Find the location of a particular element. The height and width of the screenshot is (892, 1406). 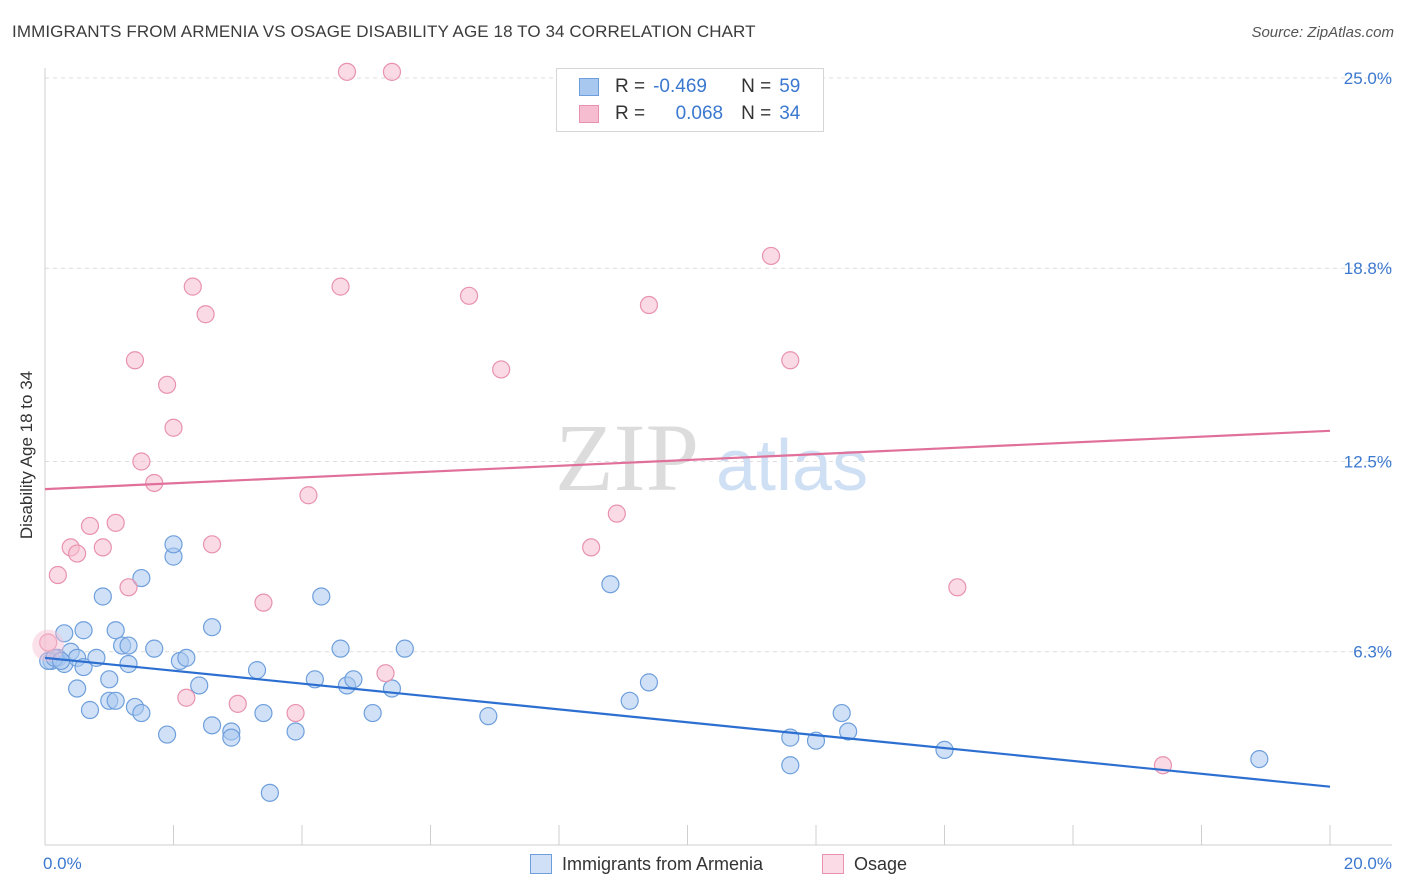

legend-r-value: 0.068 is located at coordinates (699, 113).